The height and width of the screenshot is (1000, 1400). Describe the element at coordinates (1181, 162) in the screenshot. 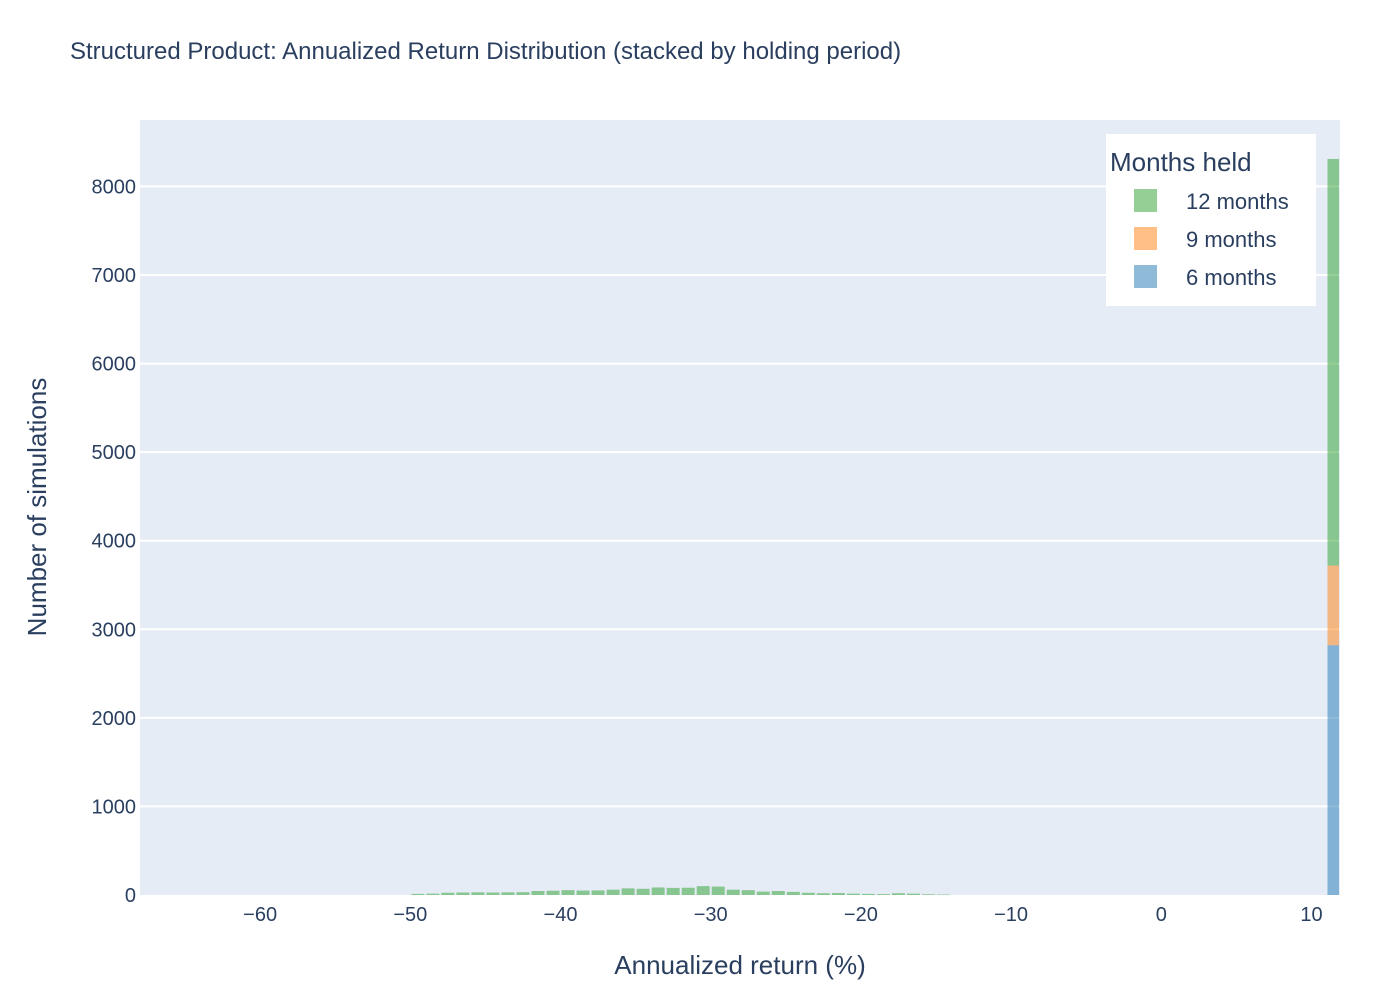

I see `legend-title: Months held` at that location.